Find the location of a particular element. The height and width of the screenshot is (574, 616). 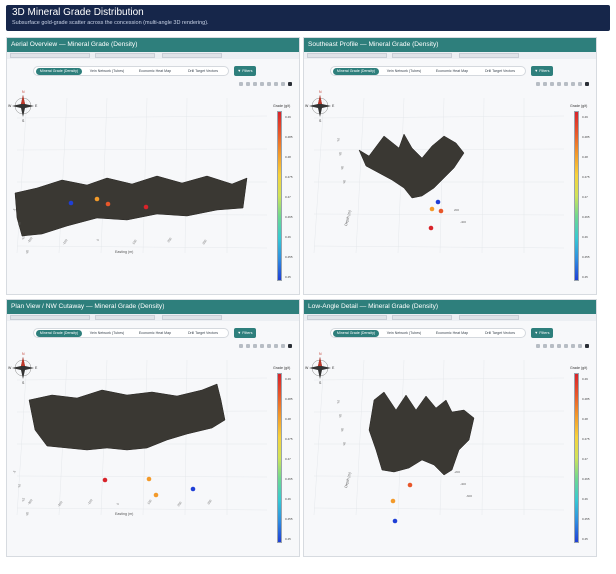

colorbar-title: Grade (g/t) is located at coordinates (579, 368).